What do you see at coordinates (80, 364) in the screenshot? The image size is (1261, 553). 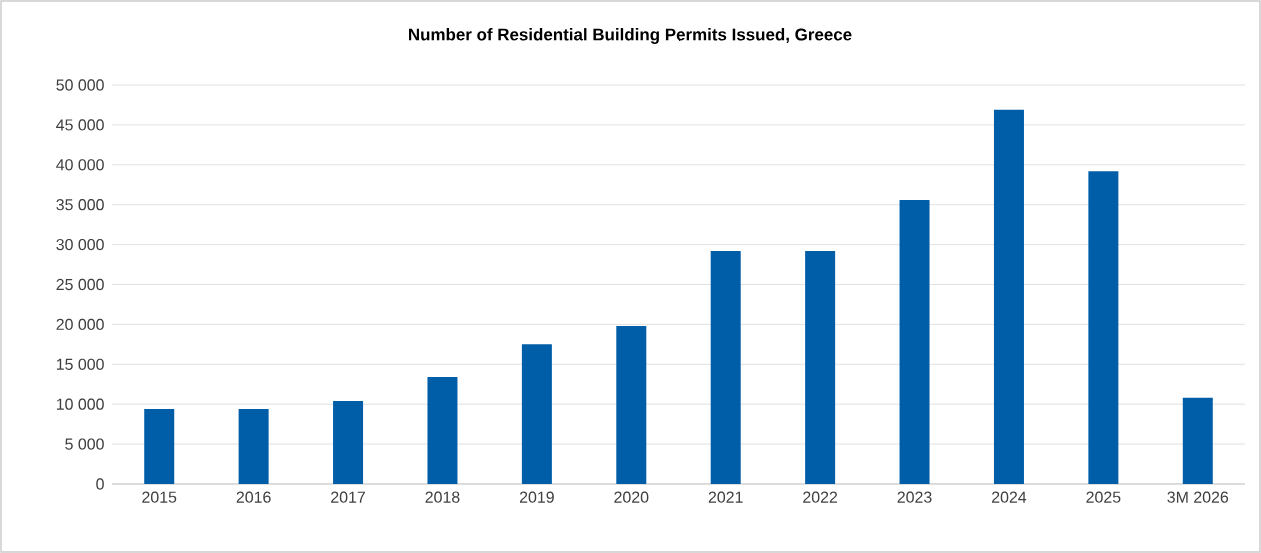 I see `y-tick-label: 15 000` at bounding box center [80, 364].